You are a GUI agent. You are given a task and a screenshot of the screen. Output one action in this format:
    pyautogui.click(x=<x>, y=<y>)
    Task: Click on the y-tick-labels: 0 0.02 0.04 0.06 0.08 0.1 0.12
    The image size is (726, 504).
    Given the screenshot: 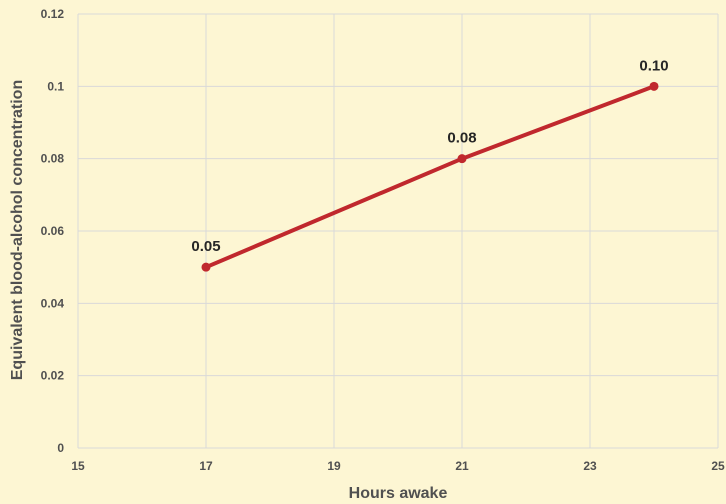 What is the action you would take?
    pyautogui.click(x=53, y=231)
    